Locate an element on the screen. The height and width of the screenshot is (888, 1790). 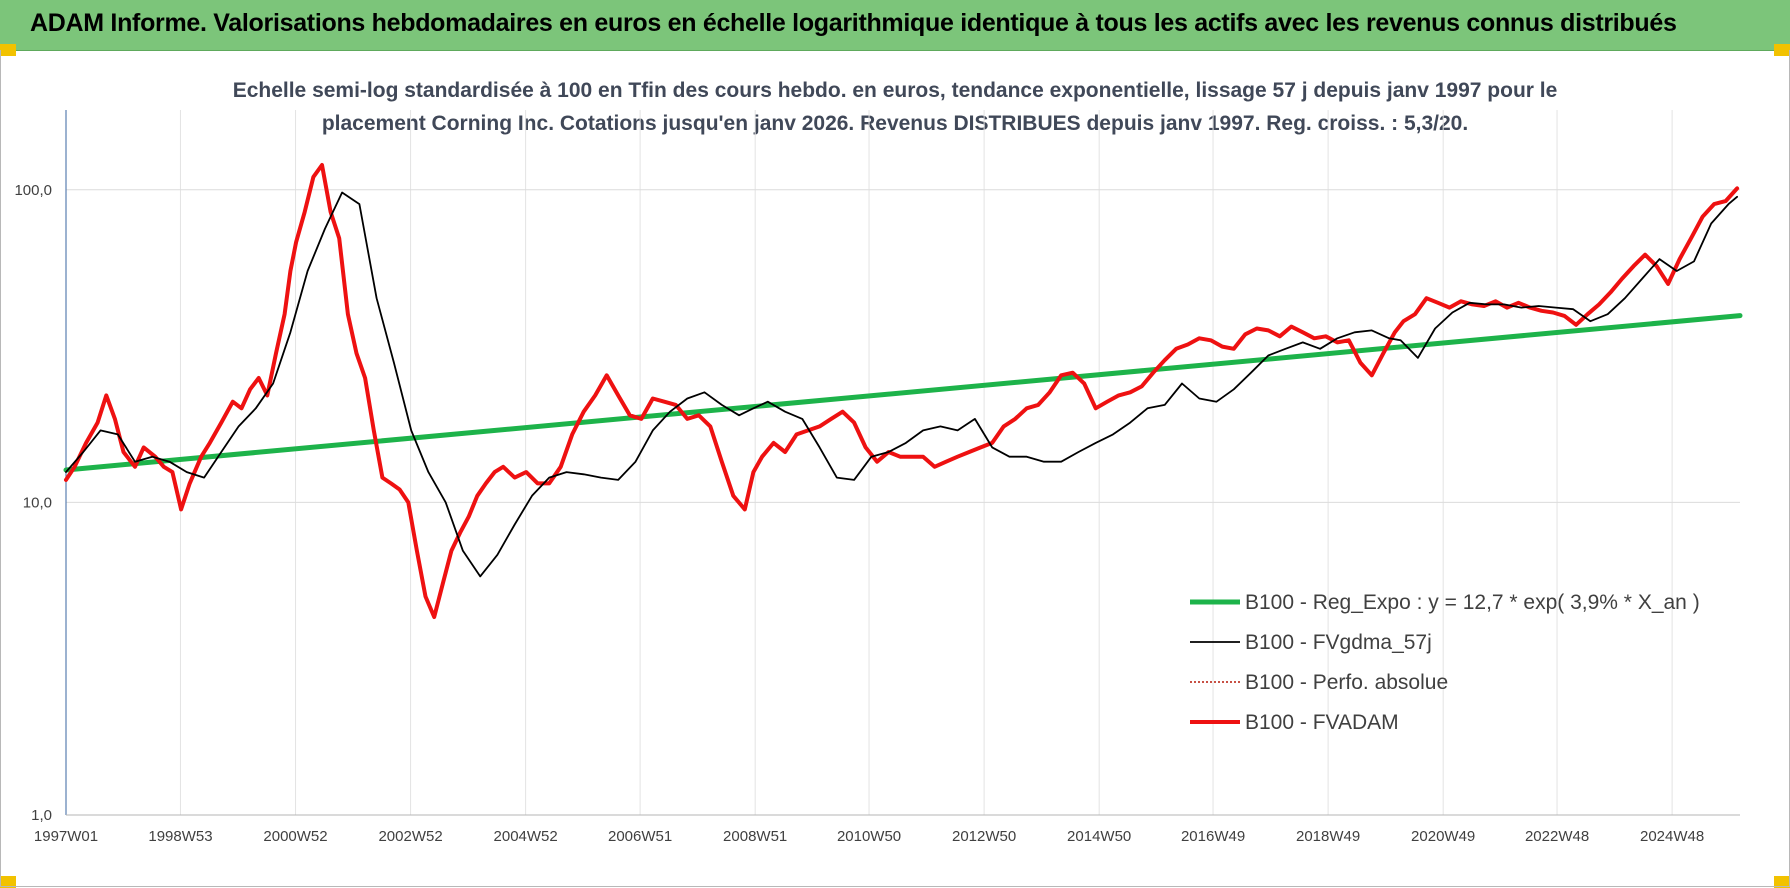
legend-label: B100 - Perfo. absolue is located at coordinates (1346, 682).